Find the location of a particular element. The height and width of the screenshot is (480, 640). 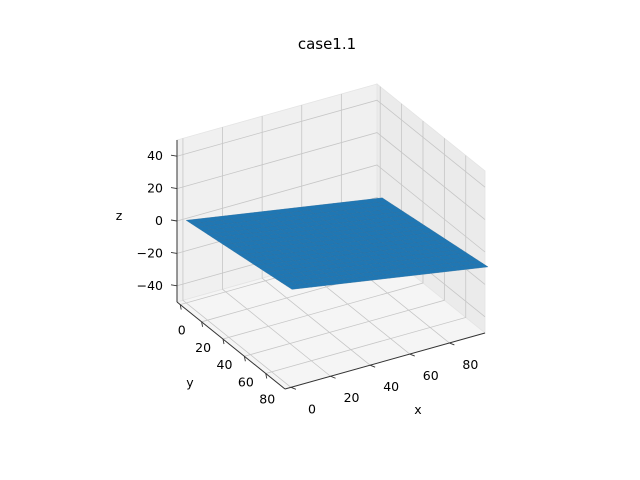

y-axis-line is located at coordinates (385, 361).